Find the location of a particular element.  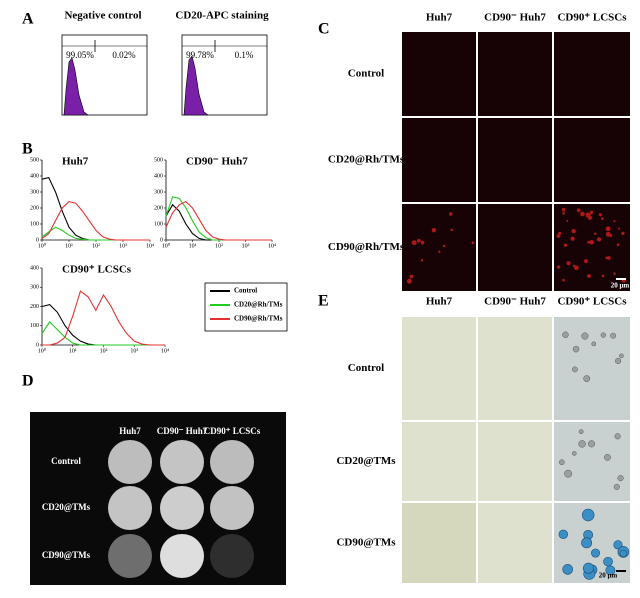

gate-percent: 0.1% is located at coordinates (244, 55).